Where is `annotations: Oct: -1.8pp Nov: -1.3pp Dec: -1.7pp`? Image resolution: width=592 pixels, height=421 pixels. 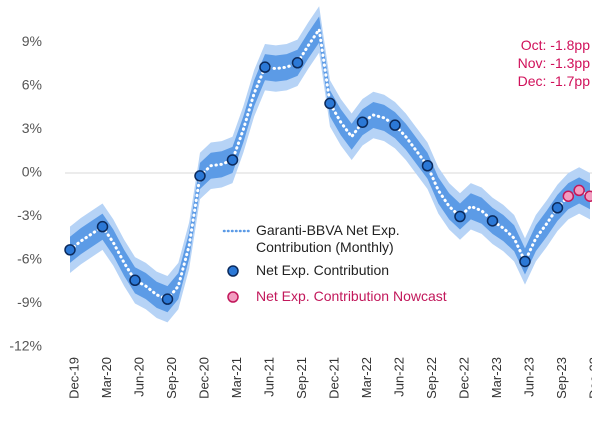
annotations: Oct: -1.8pp Nov: -1.3pp Dec: -1.7pp is located at coordinates (554, 63).